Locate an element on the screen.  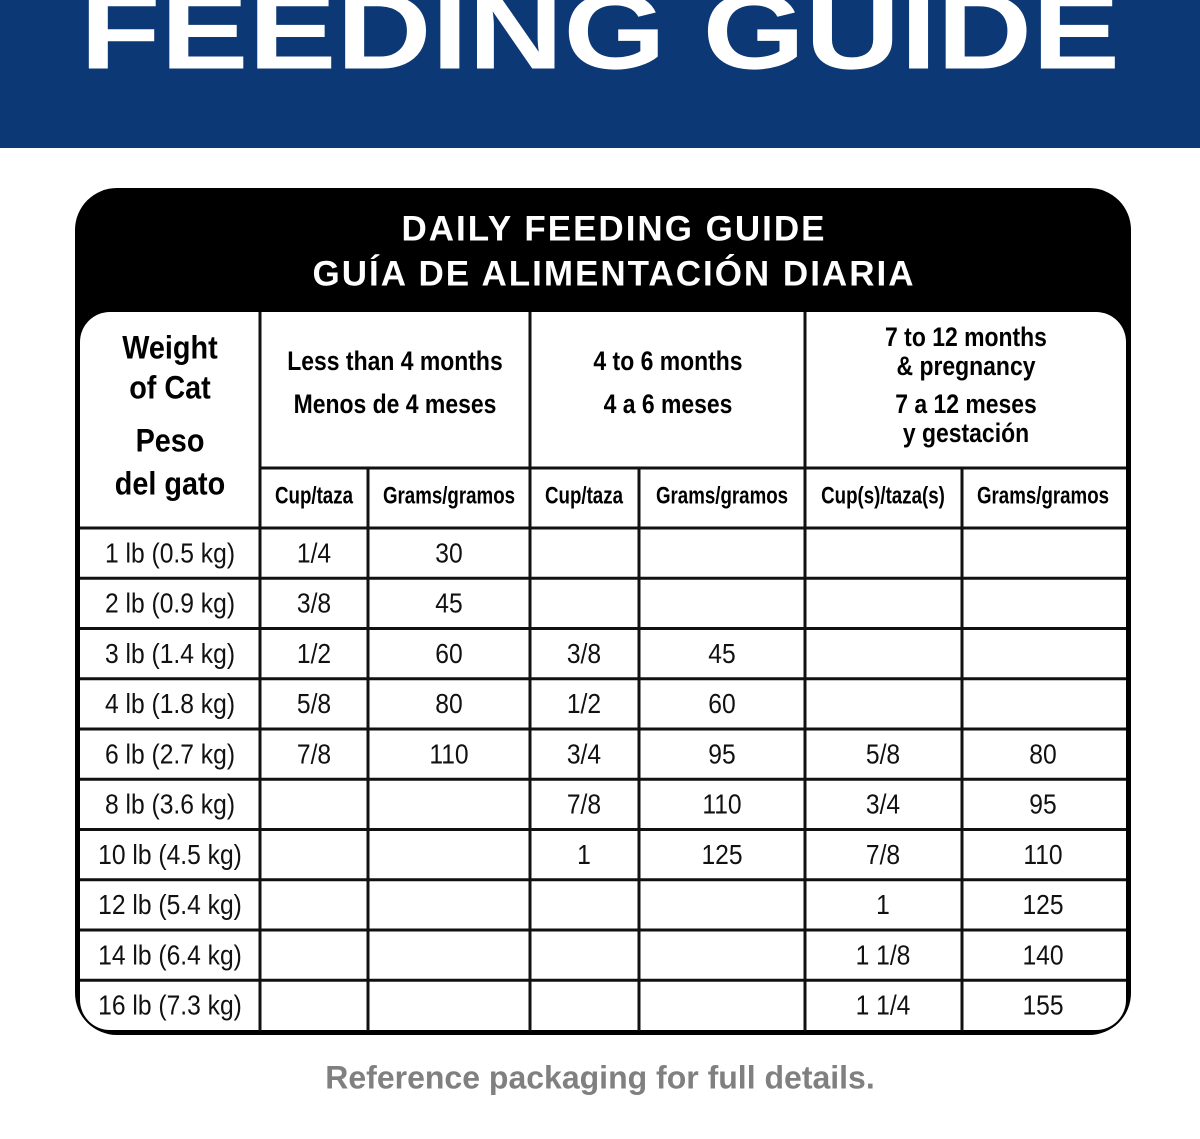
header-banner is located at coordinates (600, 74).